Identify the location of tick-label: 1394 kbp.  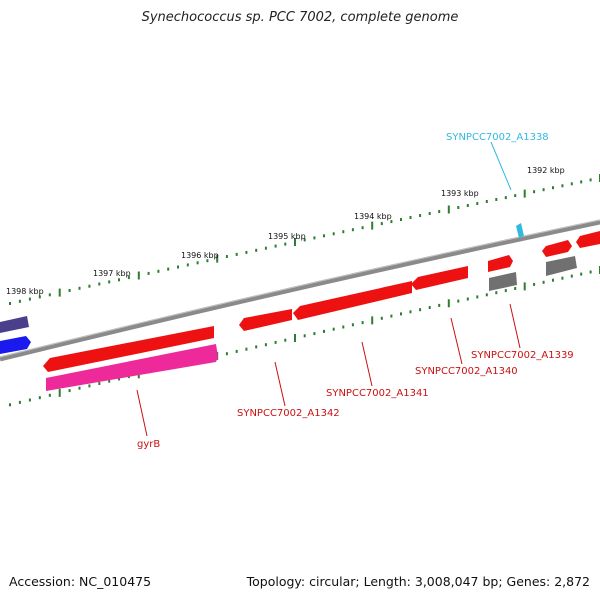
(373, 216).